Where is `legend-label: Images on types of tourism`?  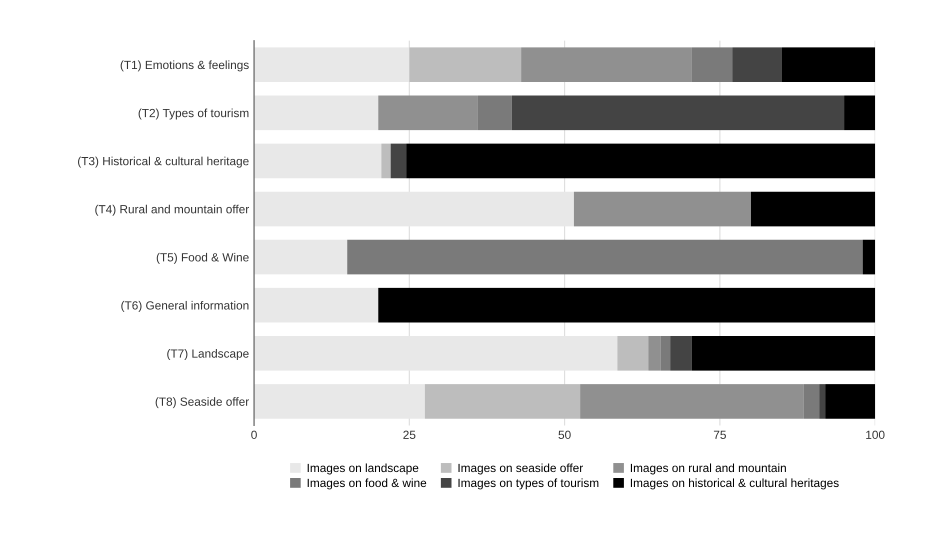
legend-label: Images on types of tourism is located at coordinates (528, 484).